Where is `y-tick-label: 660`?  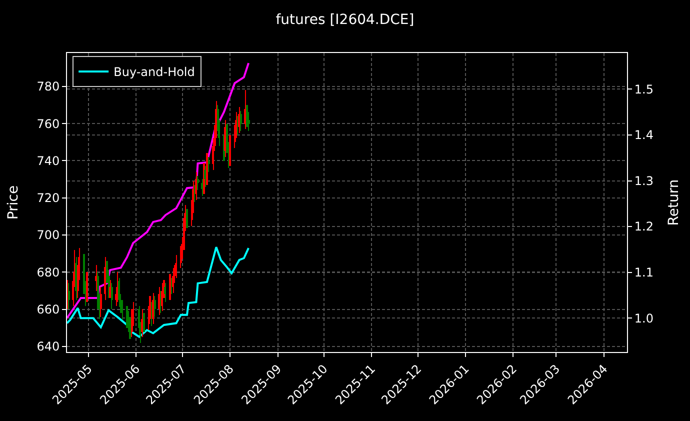
y-tick-label: 660 is located at coordinates (48, 309).